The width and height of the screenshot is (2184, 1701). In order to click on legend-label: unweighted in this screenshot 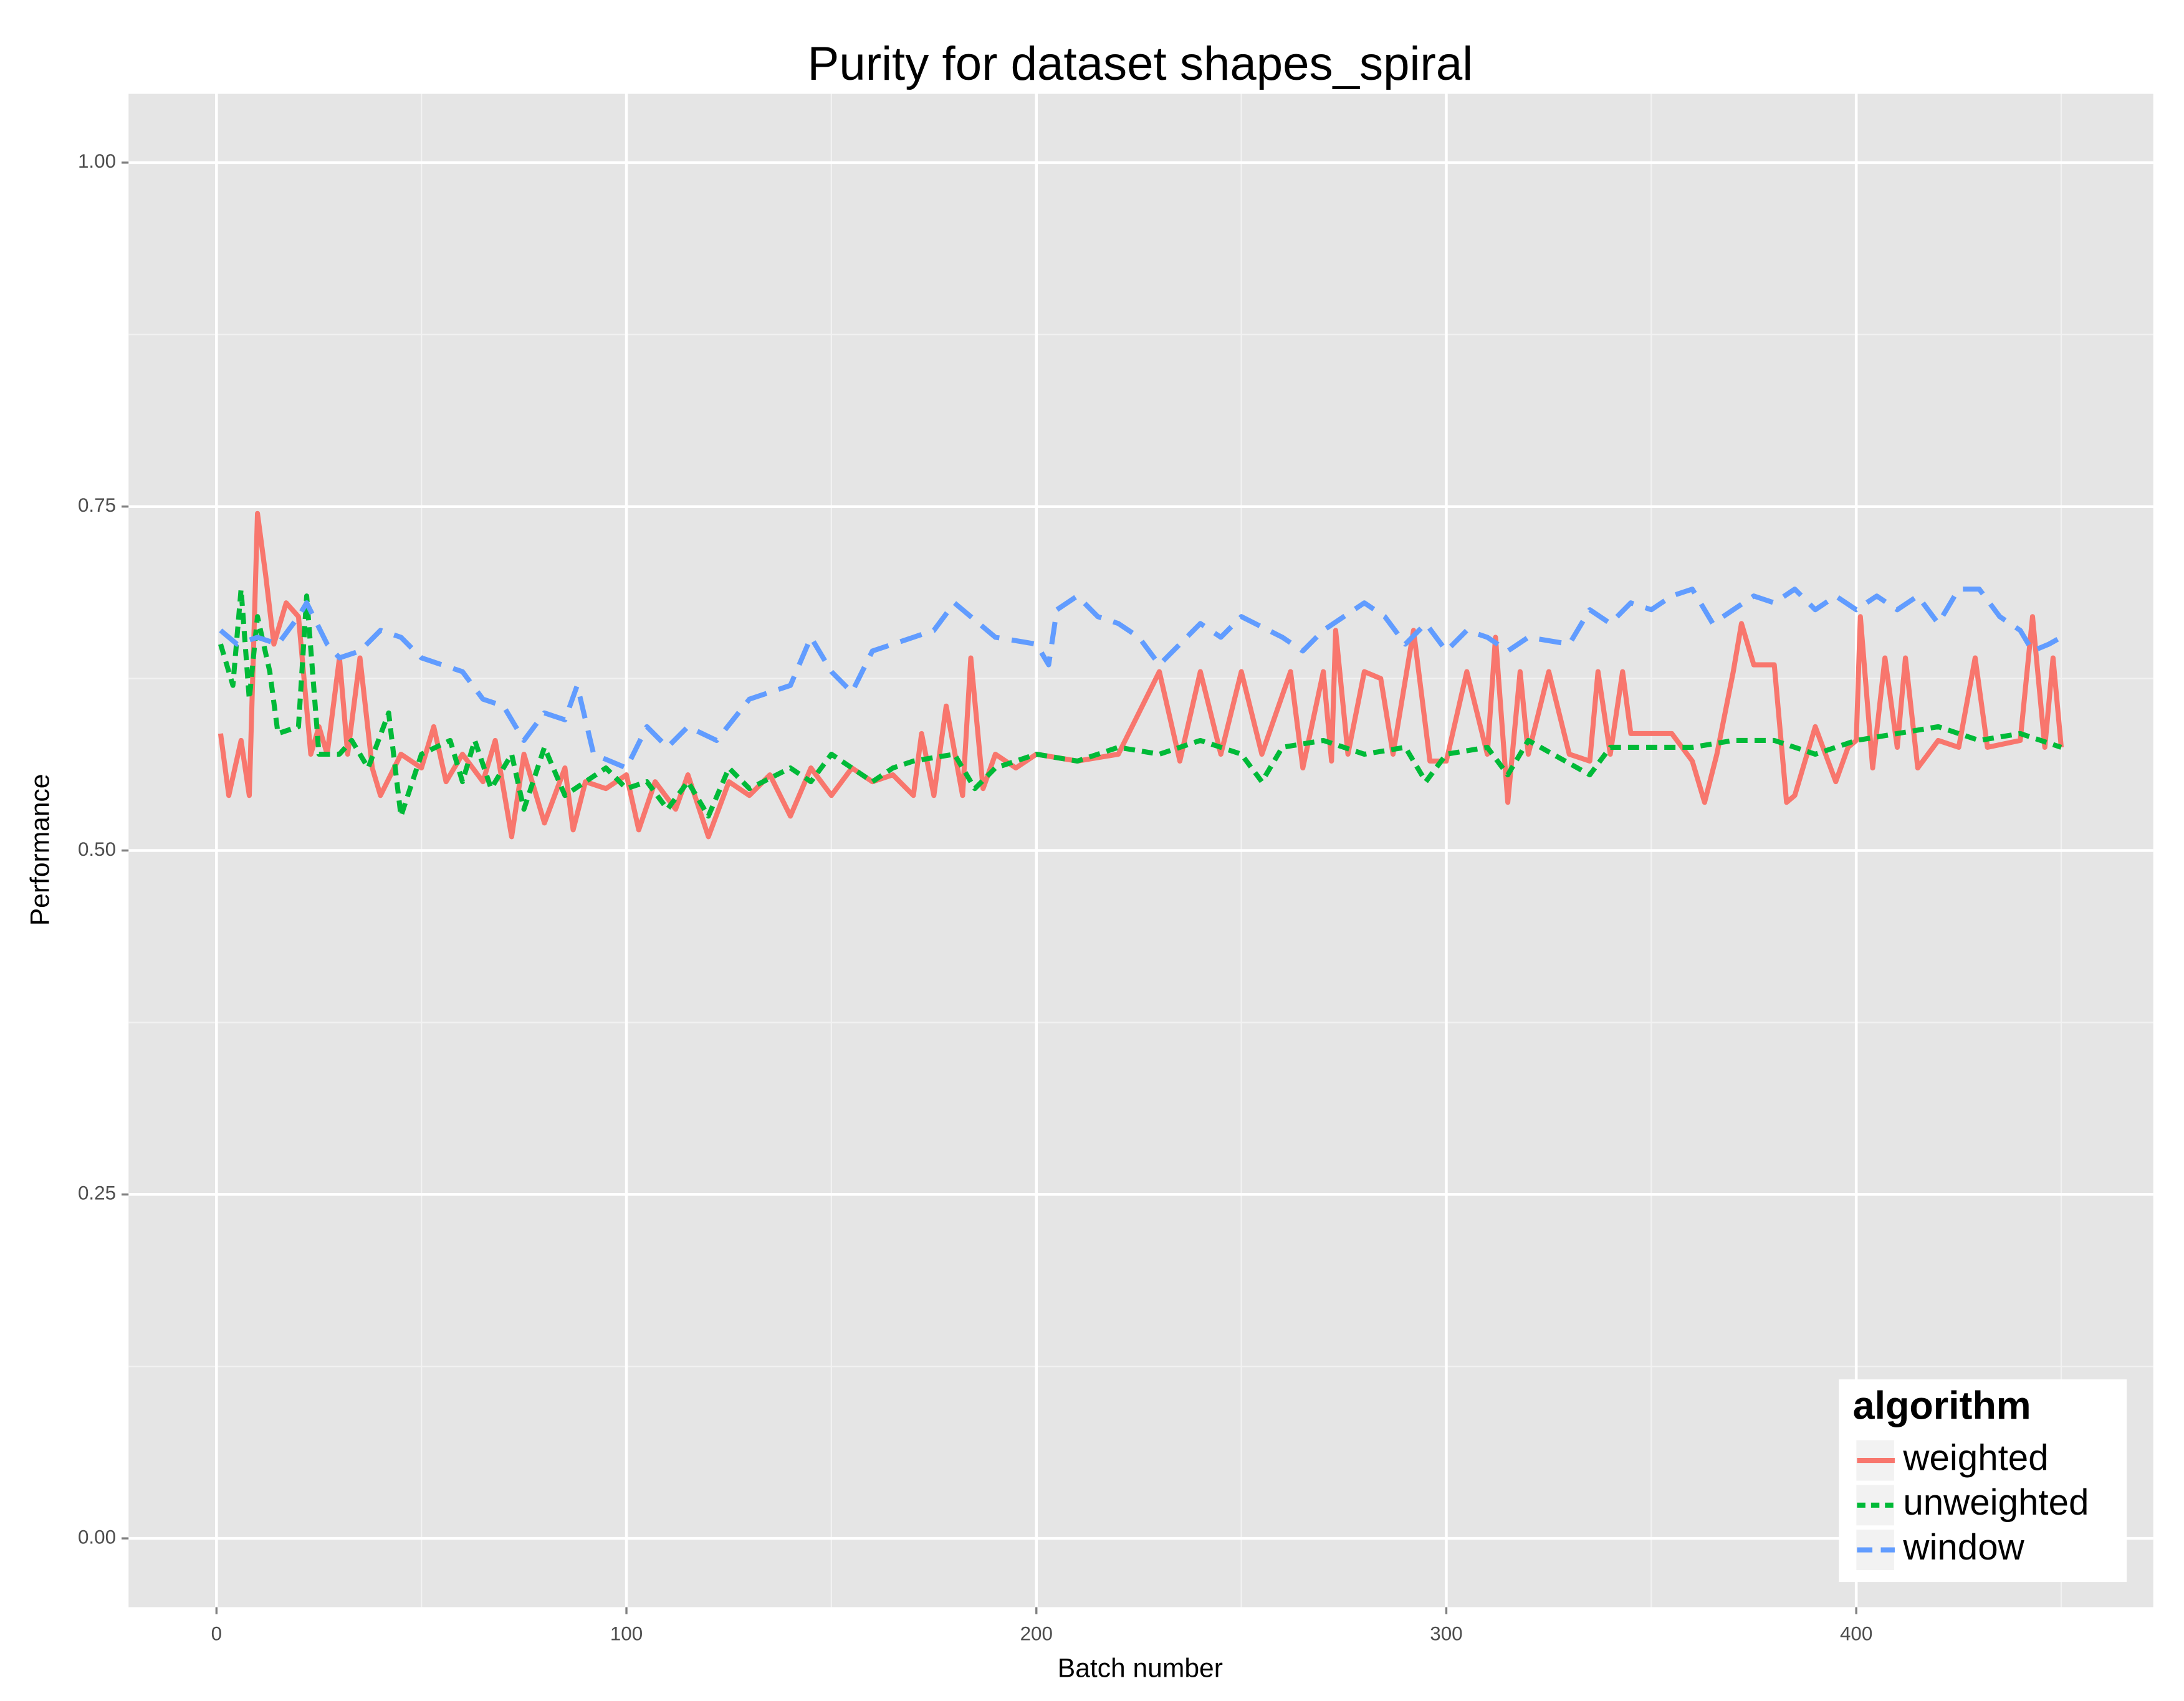, I will do `click(1996, 1502)`.